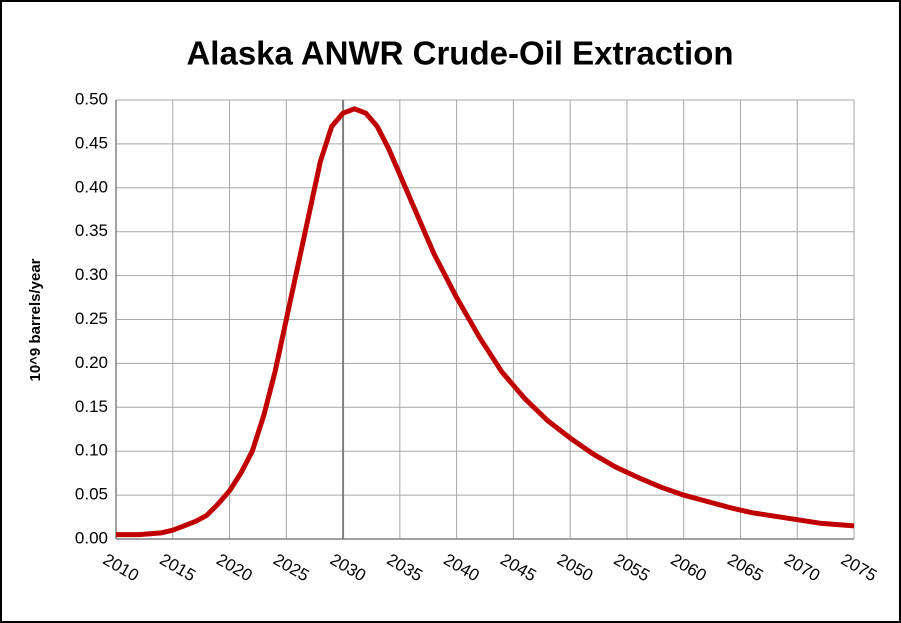 This screenshot has height=623, width=901. What do you see at coordinates (91, 230) in the screenshot?
I see `y-tick-label: 0.35` at bounding box center [91, 230].